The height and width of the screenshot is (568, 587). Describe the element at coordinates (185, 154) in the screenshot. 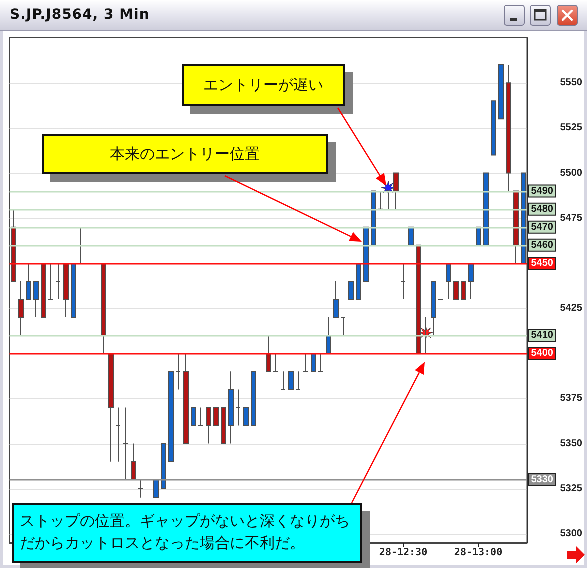

I see `annotation: 本来のエントリー位置` at that location.